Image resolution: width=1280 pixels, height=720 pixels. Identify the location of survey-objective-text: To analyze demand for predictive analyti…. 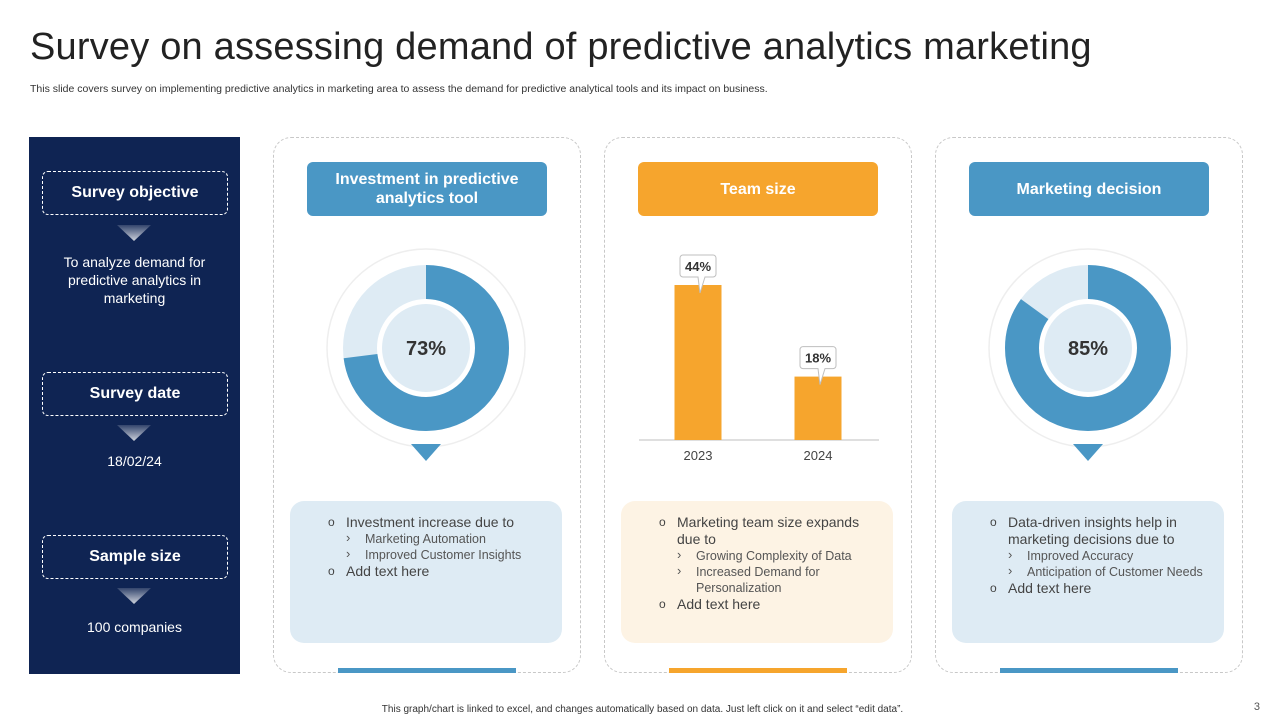
(134, 280).